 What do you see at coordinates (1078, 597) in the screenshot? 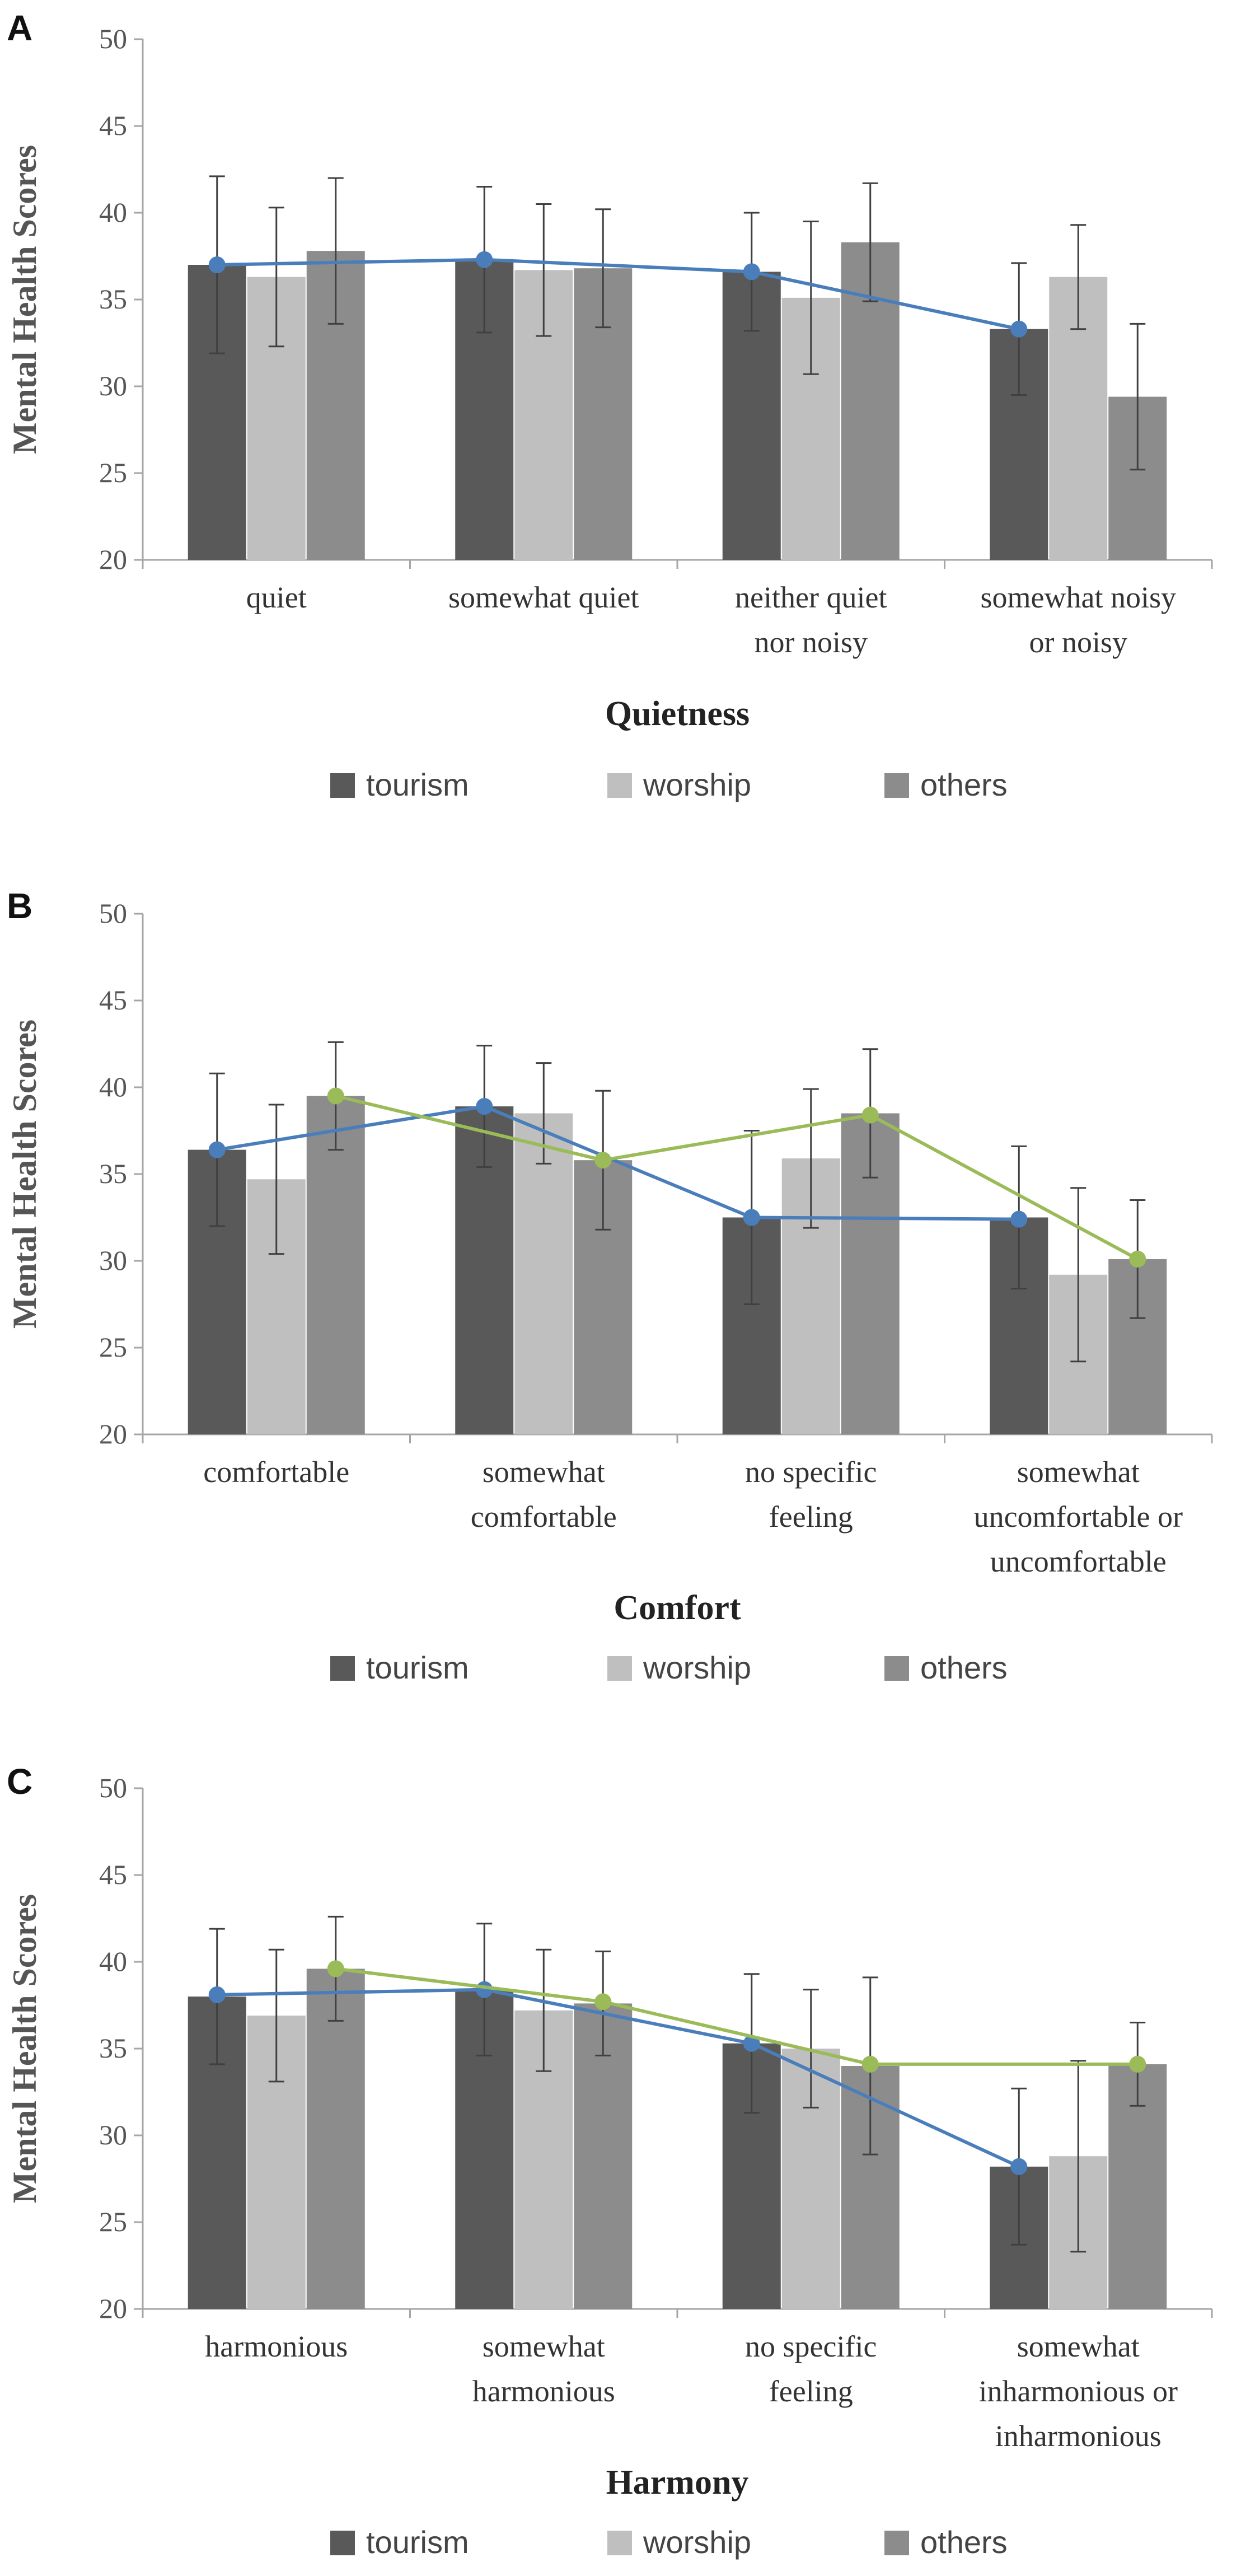
I see `category-label: somewhat noisy` at bounding box center [1078, 597].